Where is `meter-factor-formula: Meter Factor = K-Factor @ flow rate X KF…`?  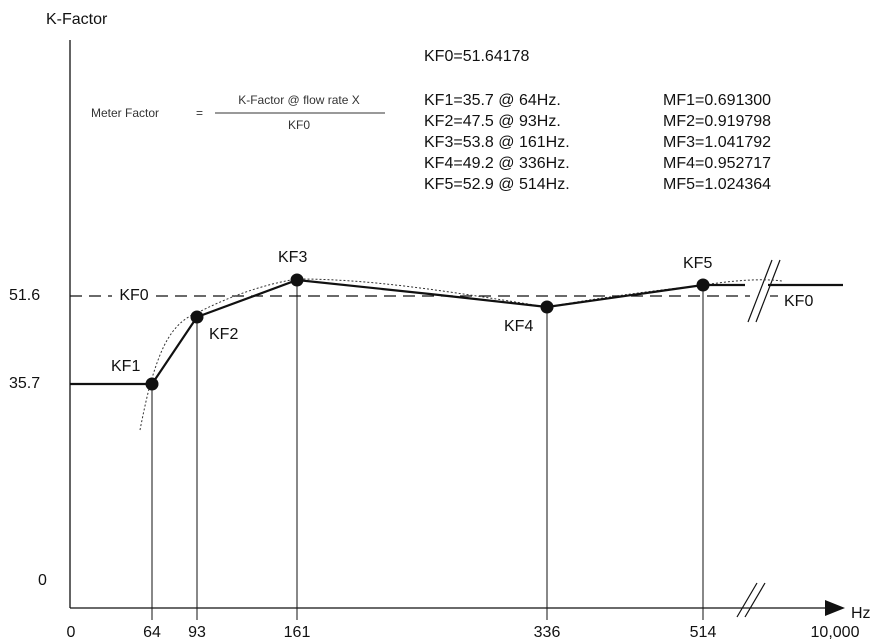 meter-factor-formula: Meter Factor = K-Factor @ flow rate X KF… is located at coordinates (238, 112).